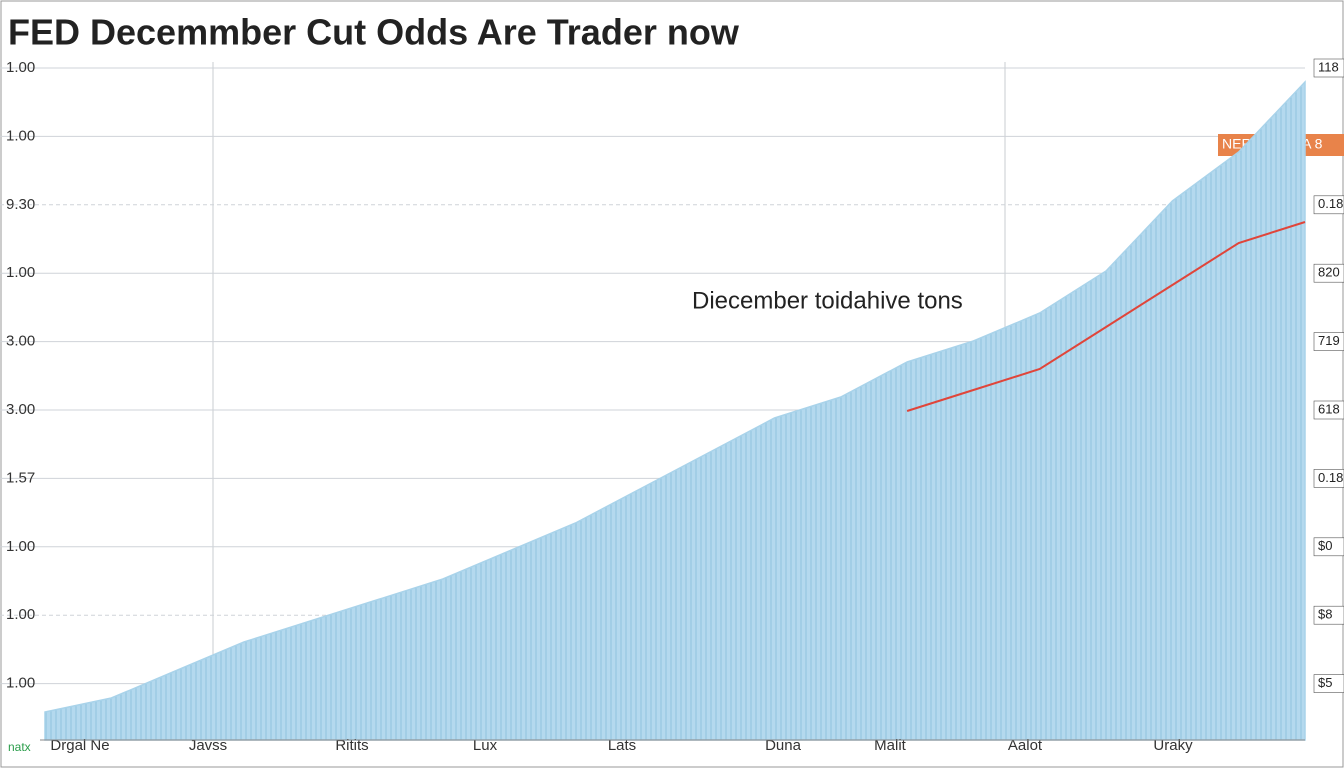 Image resolution: width=1344 pixels, height=768 pixels. What do you see at coordinates (783, 745) in the screenshot?
I see `x-label: Duna` at bounding box center [783, 745].